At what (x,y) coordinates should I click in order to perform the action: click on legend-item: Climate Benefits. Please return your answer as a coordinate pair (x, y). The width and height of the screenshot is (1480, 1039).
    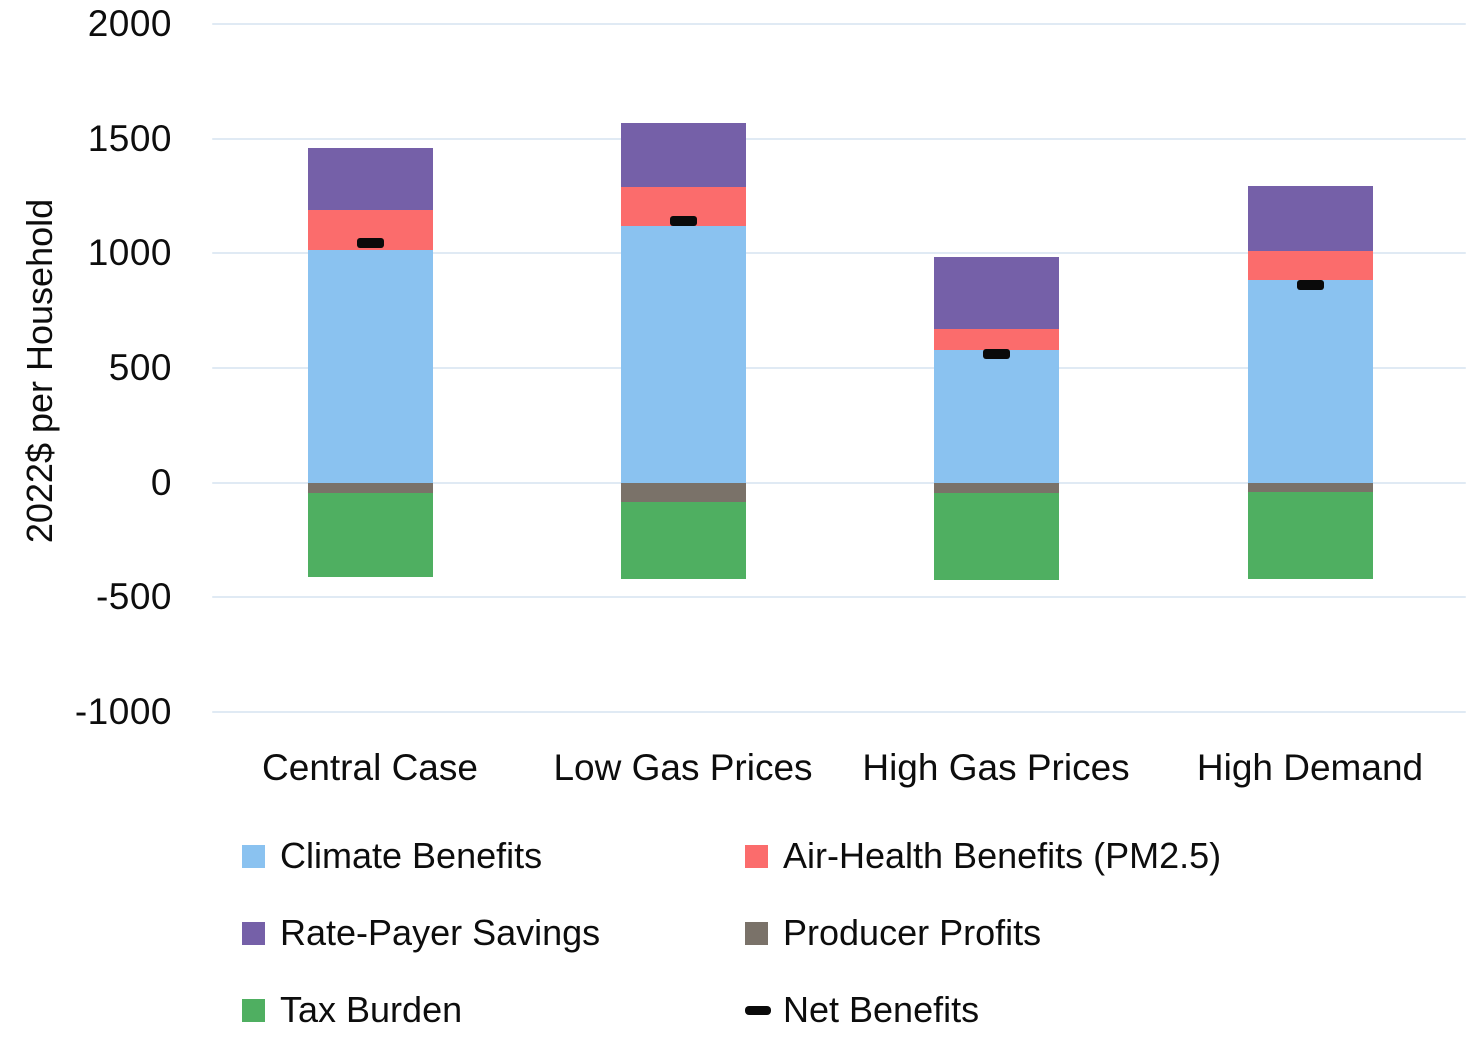
    Looking at the image, I should click on (392, 856).